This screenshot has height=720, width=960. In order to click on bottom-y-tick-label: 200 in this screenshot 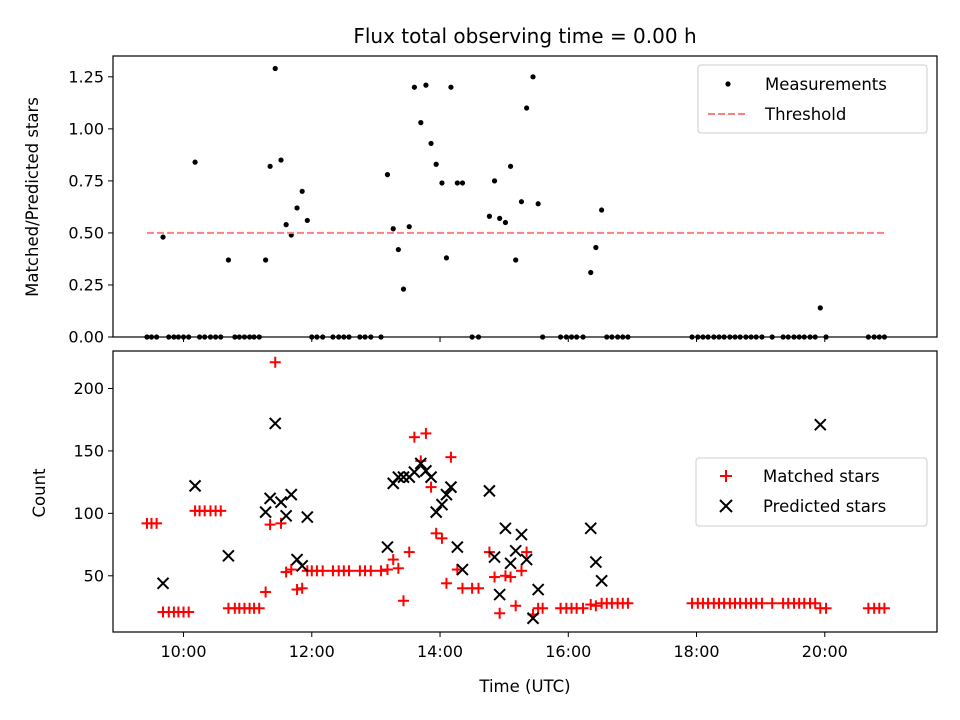, I will do `click(88, 388)`.